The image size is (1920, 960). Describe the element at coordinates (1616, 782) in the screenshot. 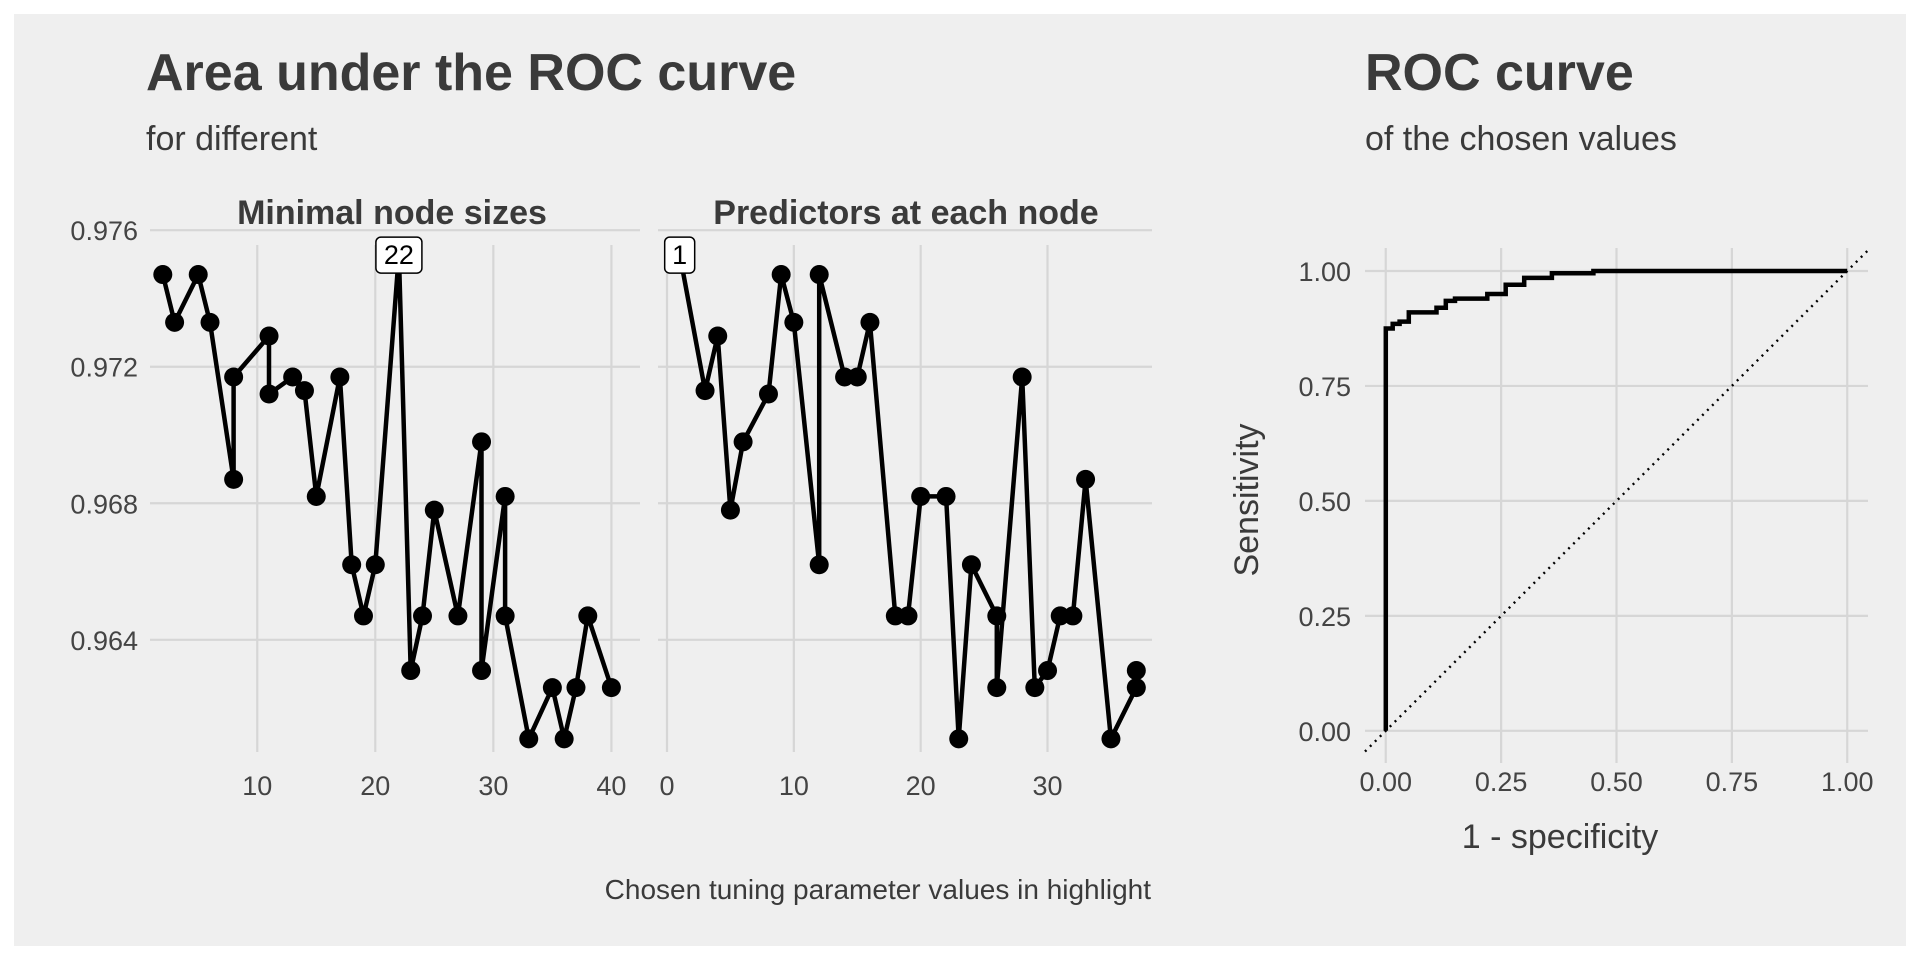

I see `roc-x-tick-label: 0.50` at that location.